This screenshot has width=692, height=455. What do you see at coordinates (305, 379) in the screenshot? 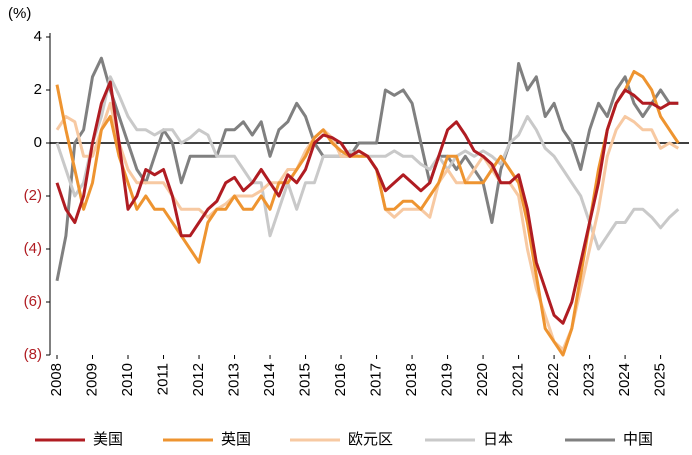
I see `x-tick-label: 2015` at bounding box center [305, 379].